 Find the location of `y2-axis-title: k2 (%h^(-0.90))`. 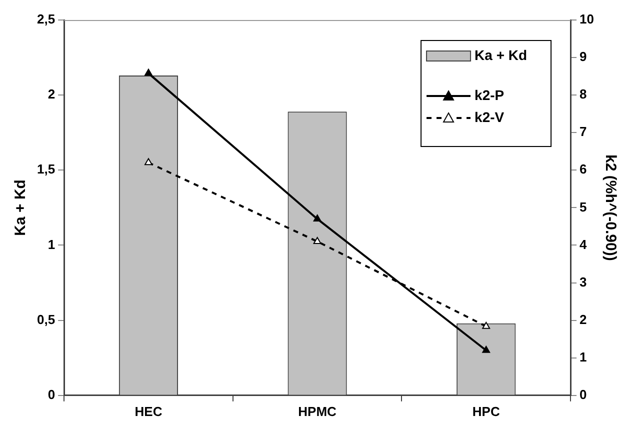

y2-axis-title: k2 (%h^(-0.90)) is located at coordinates (610, 207).